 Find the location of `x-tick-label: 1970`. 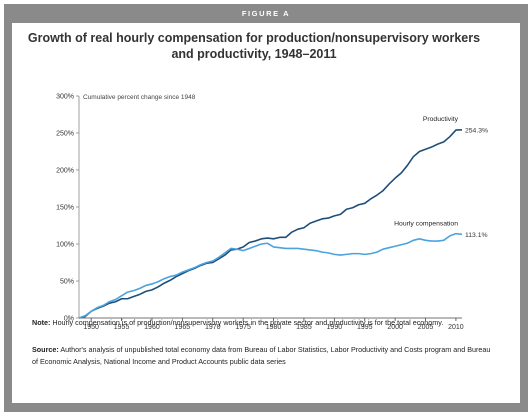

x-tick-label: 1970 is located at coordinates (213, 327).